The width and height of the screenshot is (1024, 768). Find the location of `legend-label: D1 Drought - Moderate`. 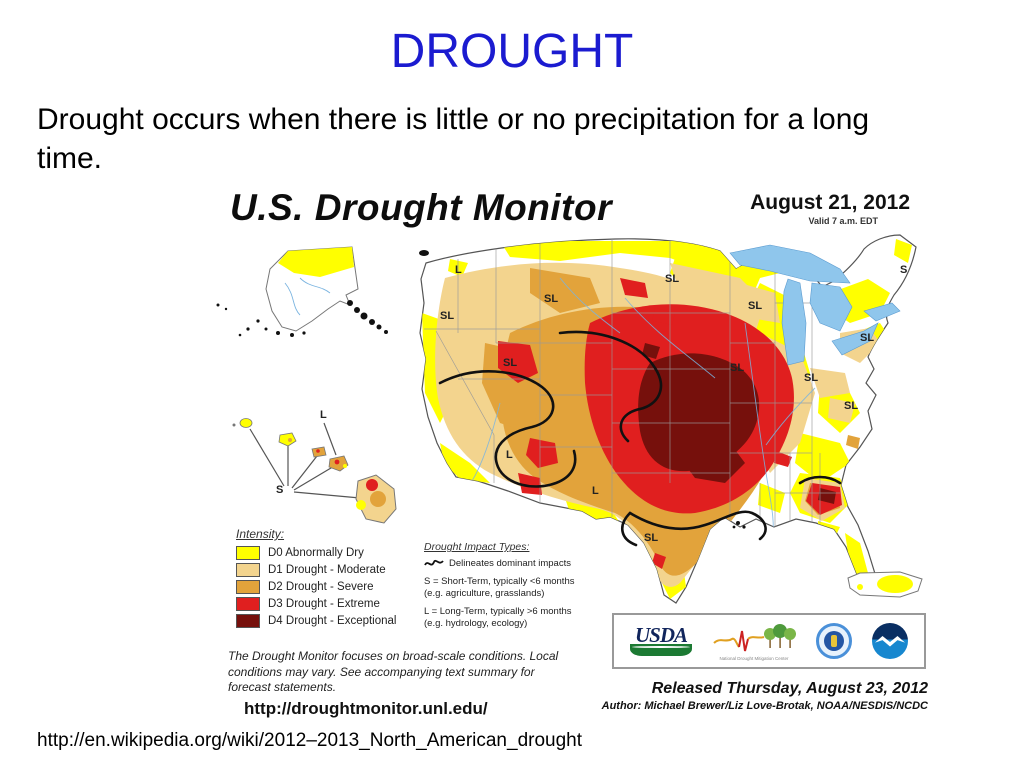

legend-label: D1 Drought - Moderate is located at coordinates (327, 570).